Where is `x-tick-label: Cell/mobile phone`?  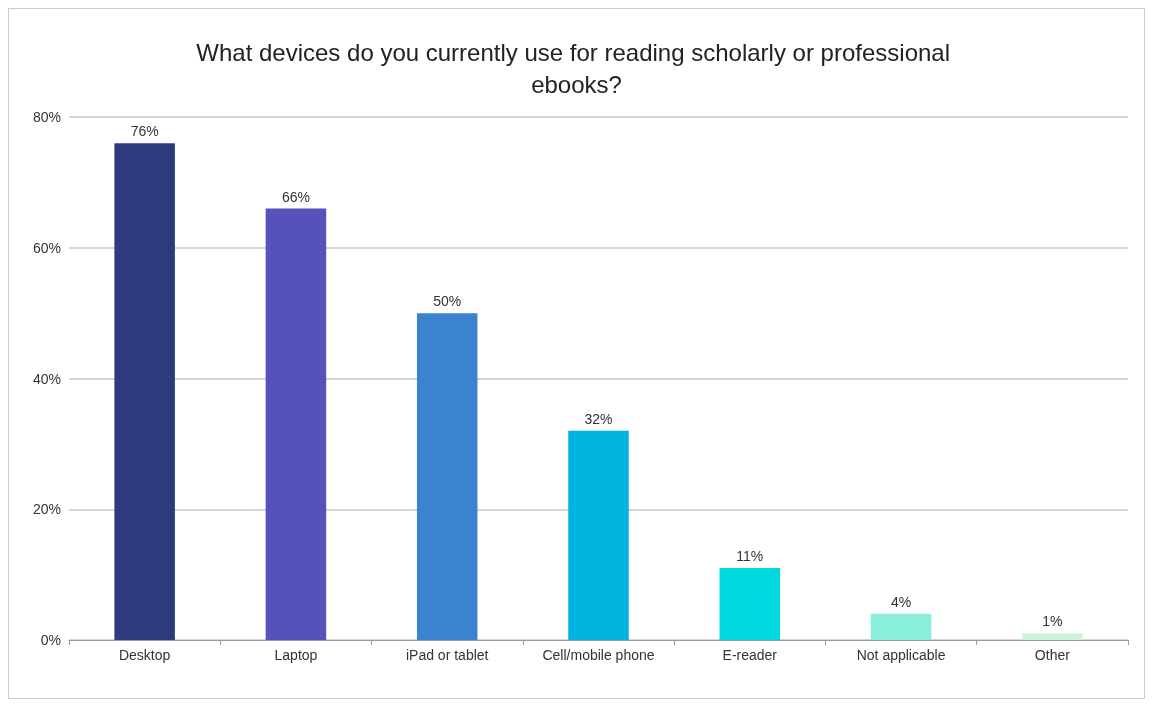 x-tick-label: Cell/mobile phone is located at coordinates (598, 655).